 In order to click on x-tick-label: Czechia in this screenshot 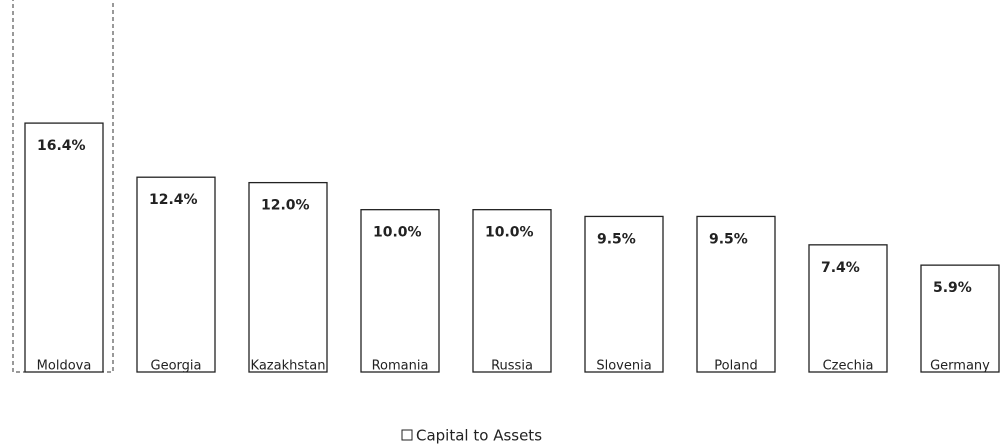, I will do `click(848, 366)`.